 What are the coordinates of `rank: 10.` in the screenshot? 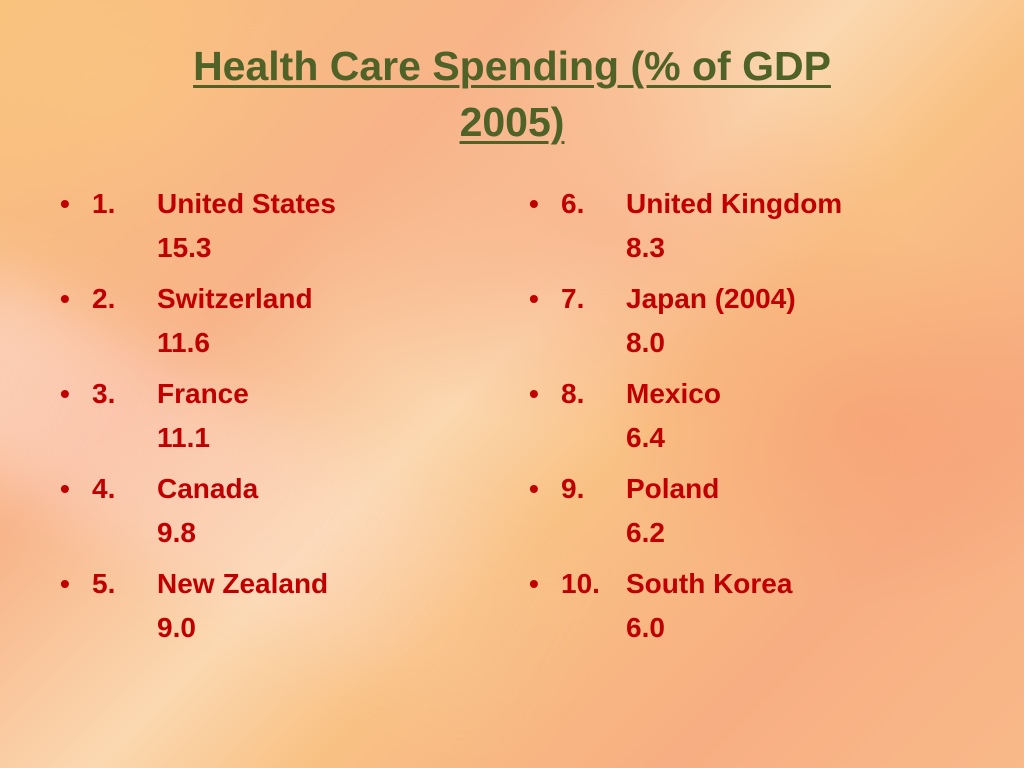 It's located at (580, 583).